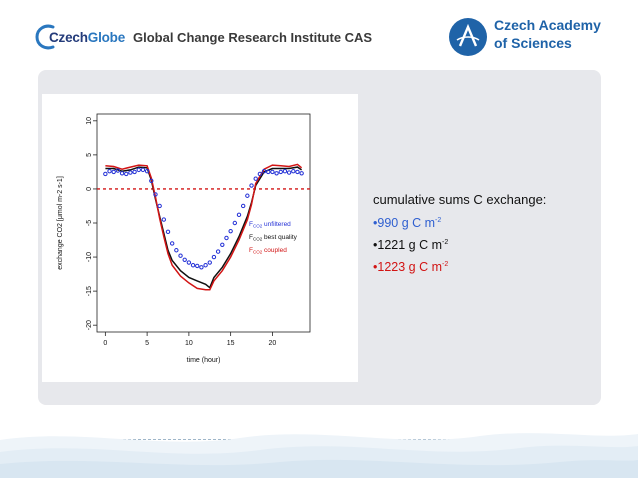  I want to click on legend-entry: FCO2 unfiltered, so click(270, 225).